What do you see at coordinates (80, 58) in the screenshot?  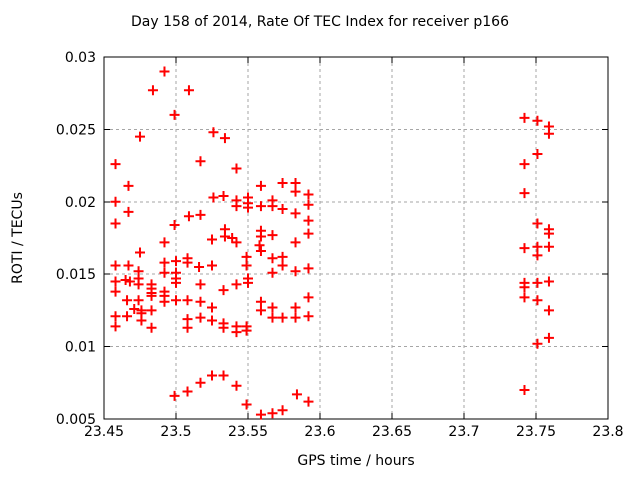 I see `y-tick-label: 0.03` at bounding box center [80, 58].